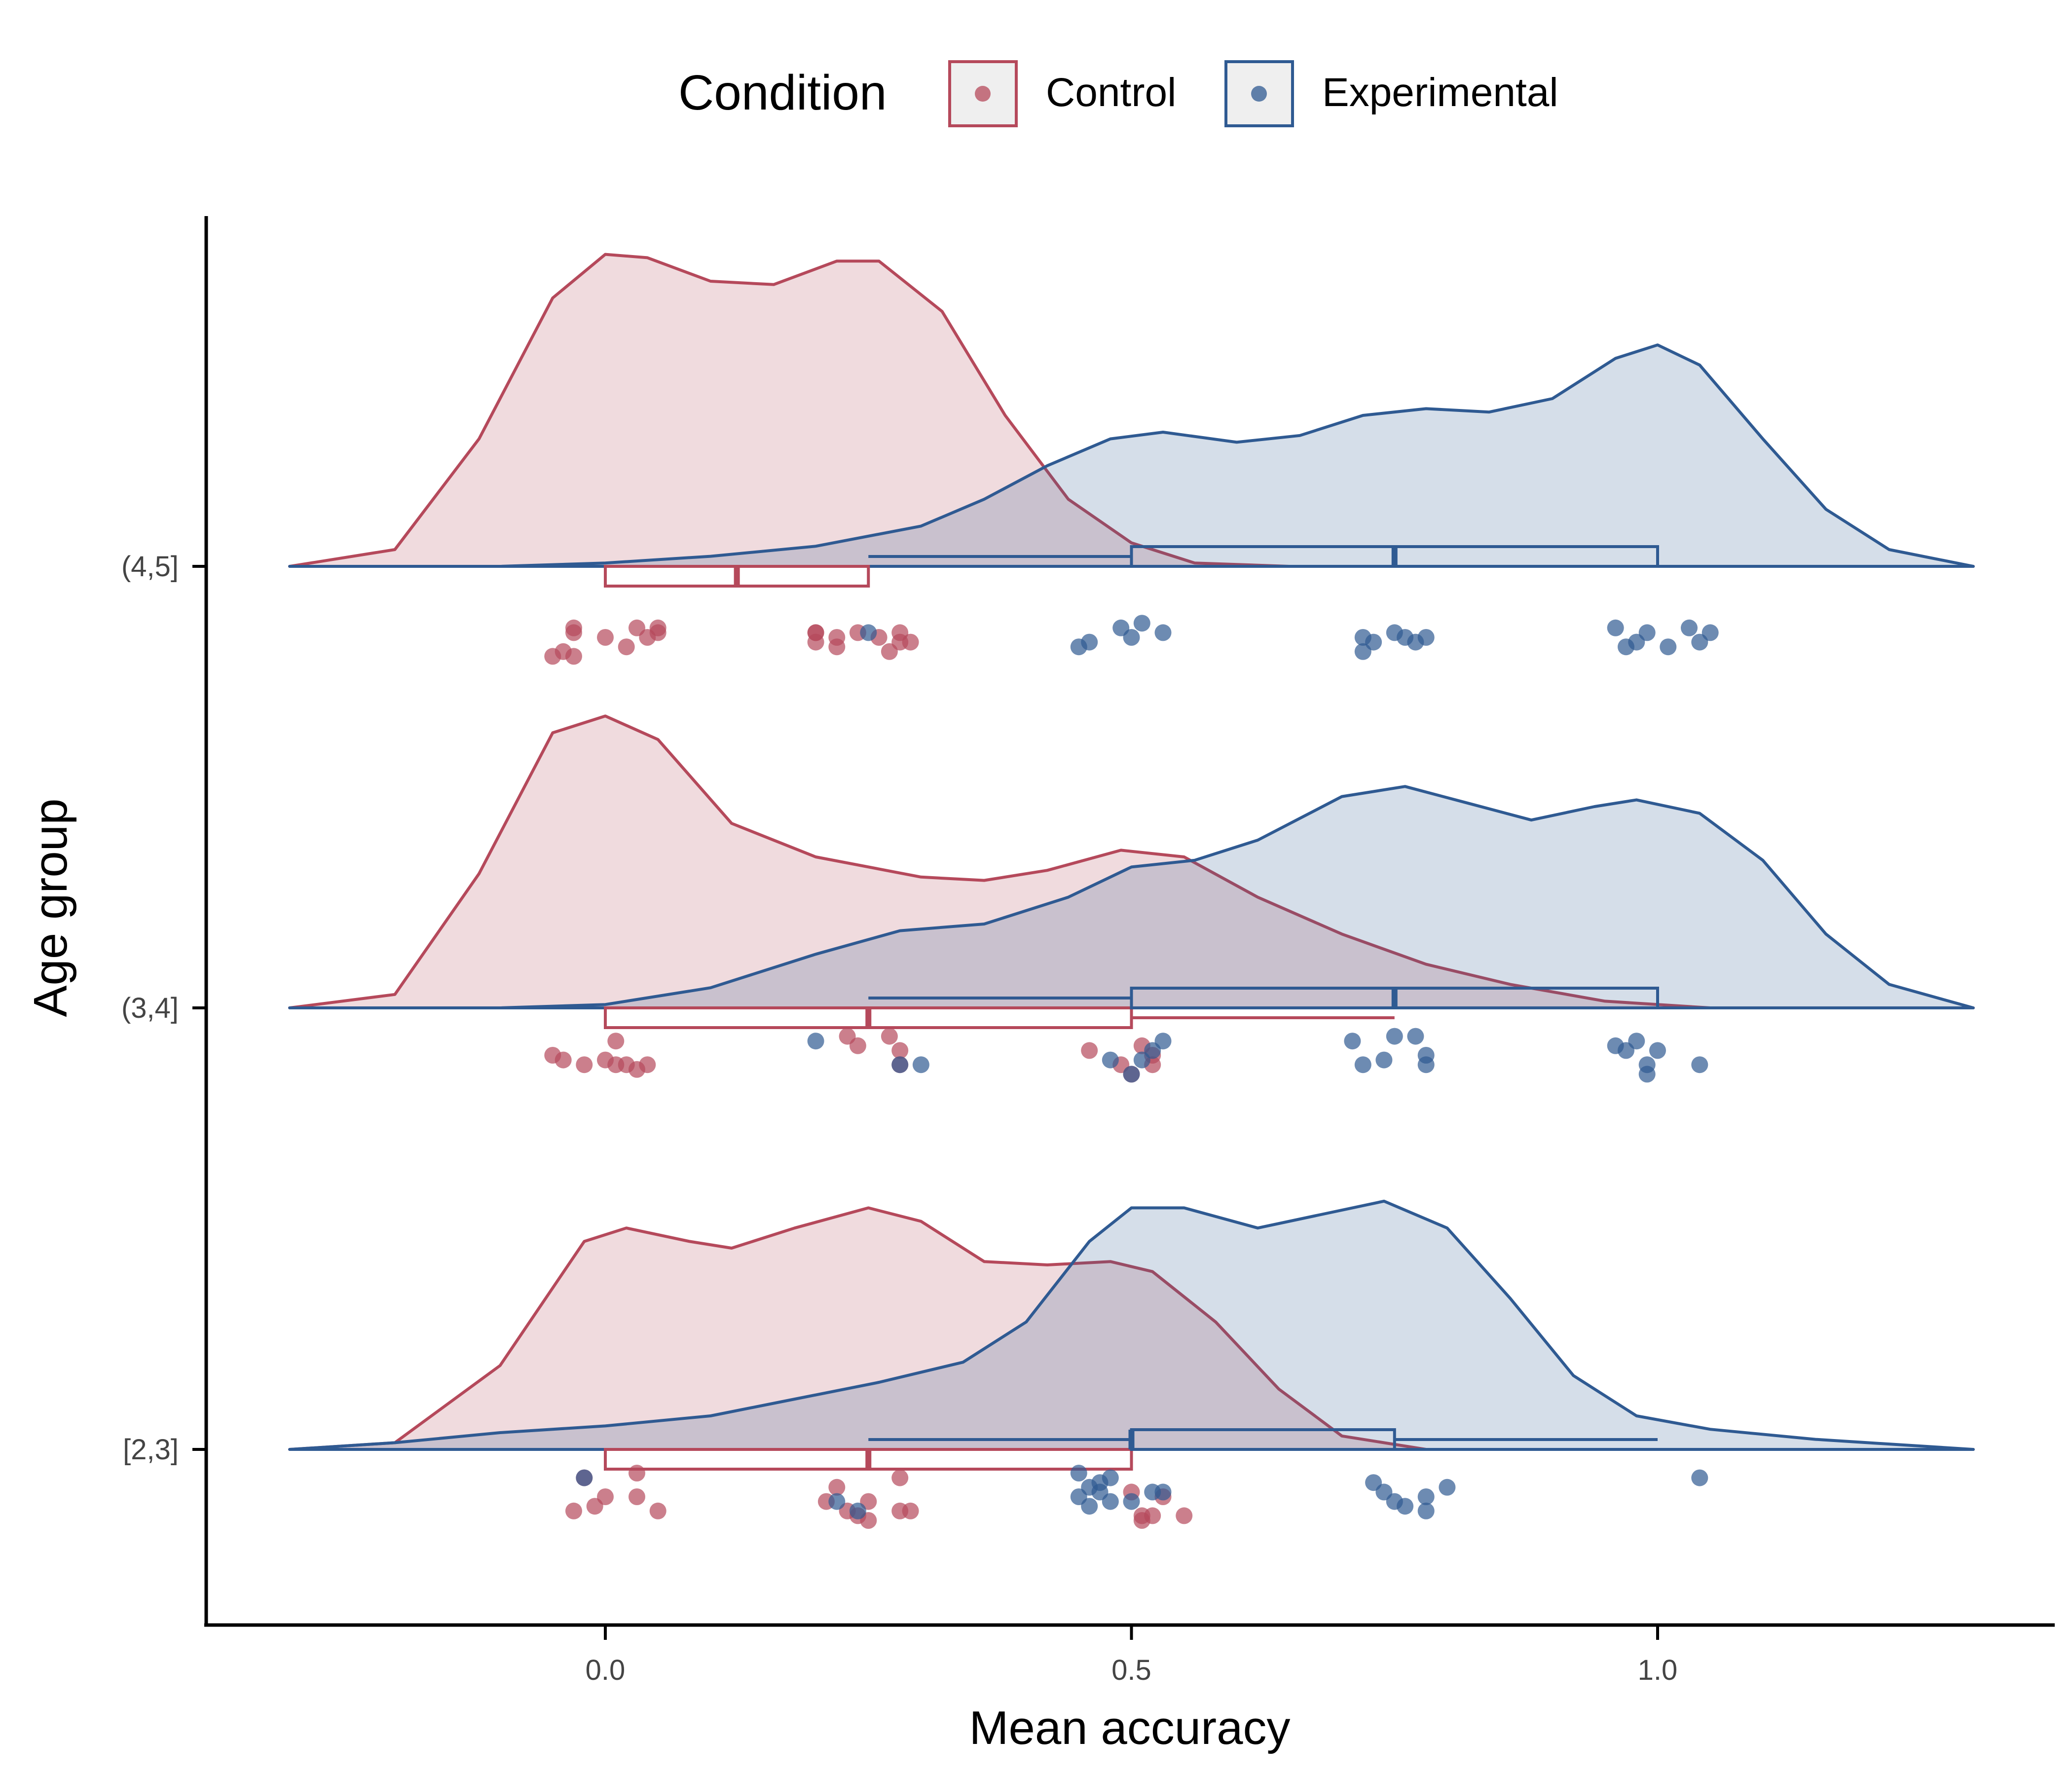 The width and height of the screenshot is (2072, 1776). What do you see at coordinates (1658, 1670) in the screenshot?
I see `x-tick-label-2: 1.0` at bounding box center [1658, 1670].